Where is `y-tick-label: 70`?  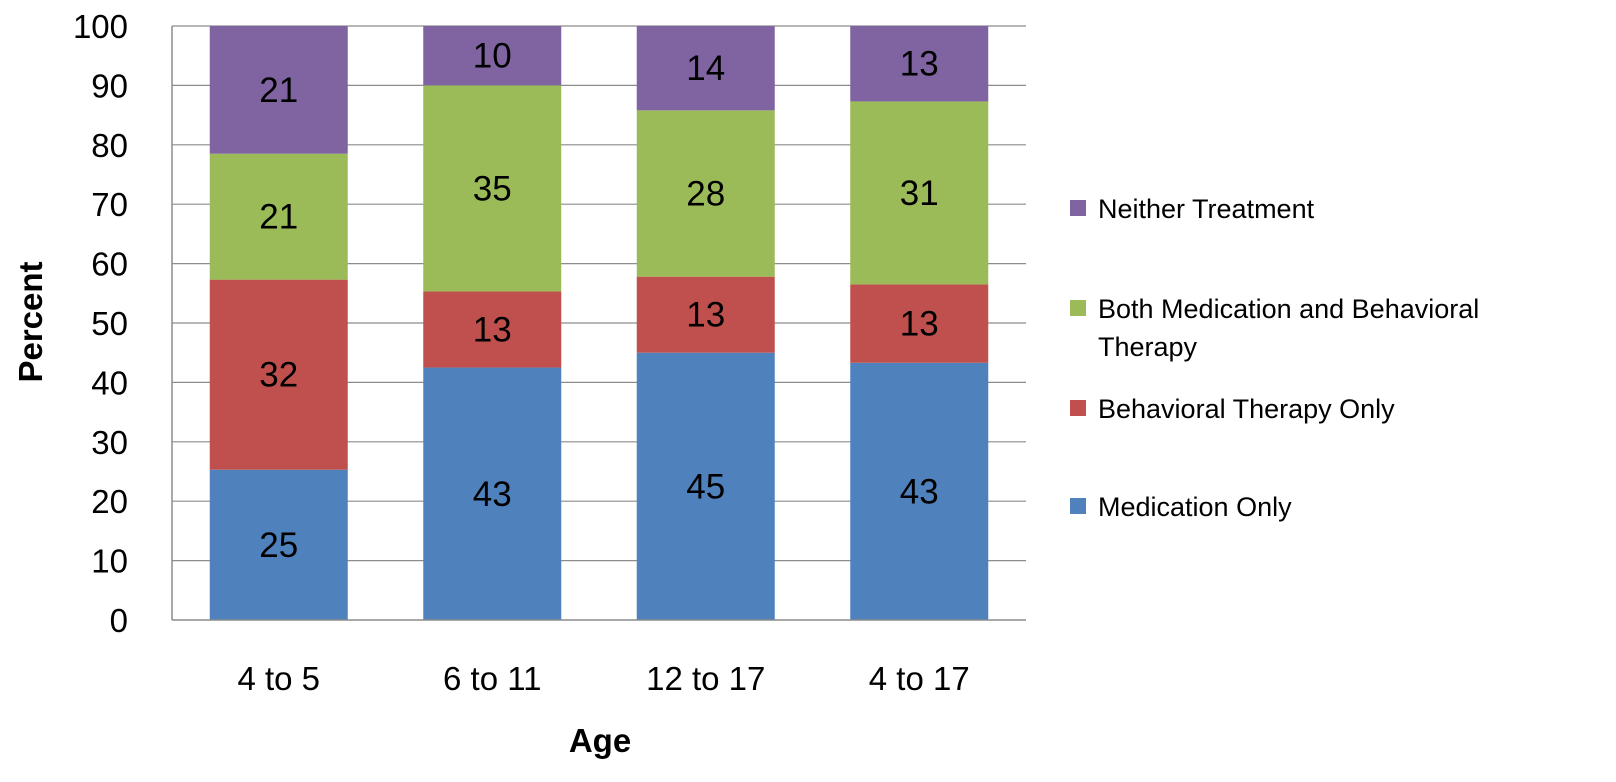 y-tick-label: 70 is located at coordinates (109, 204).